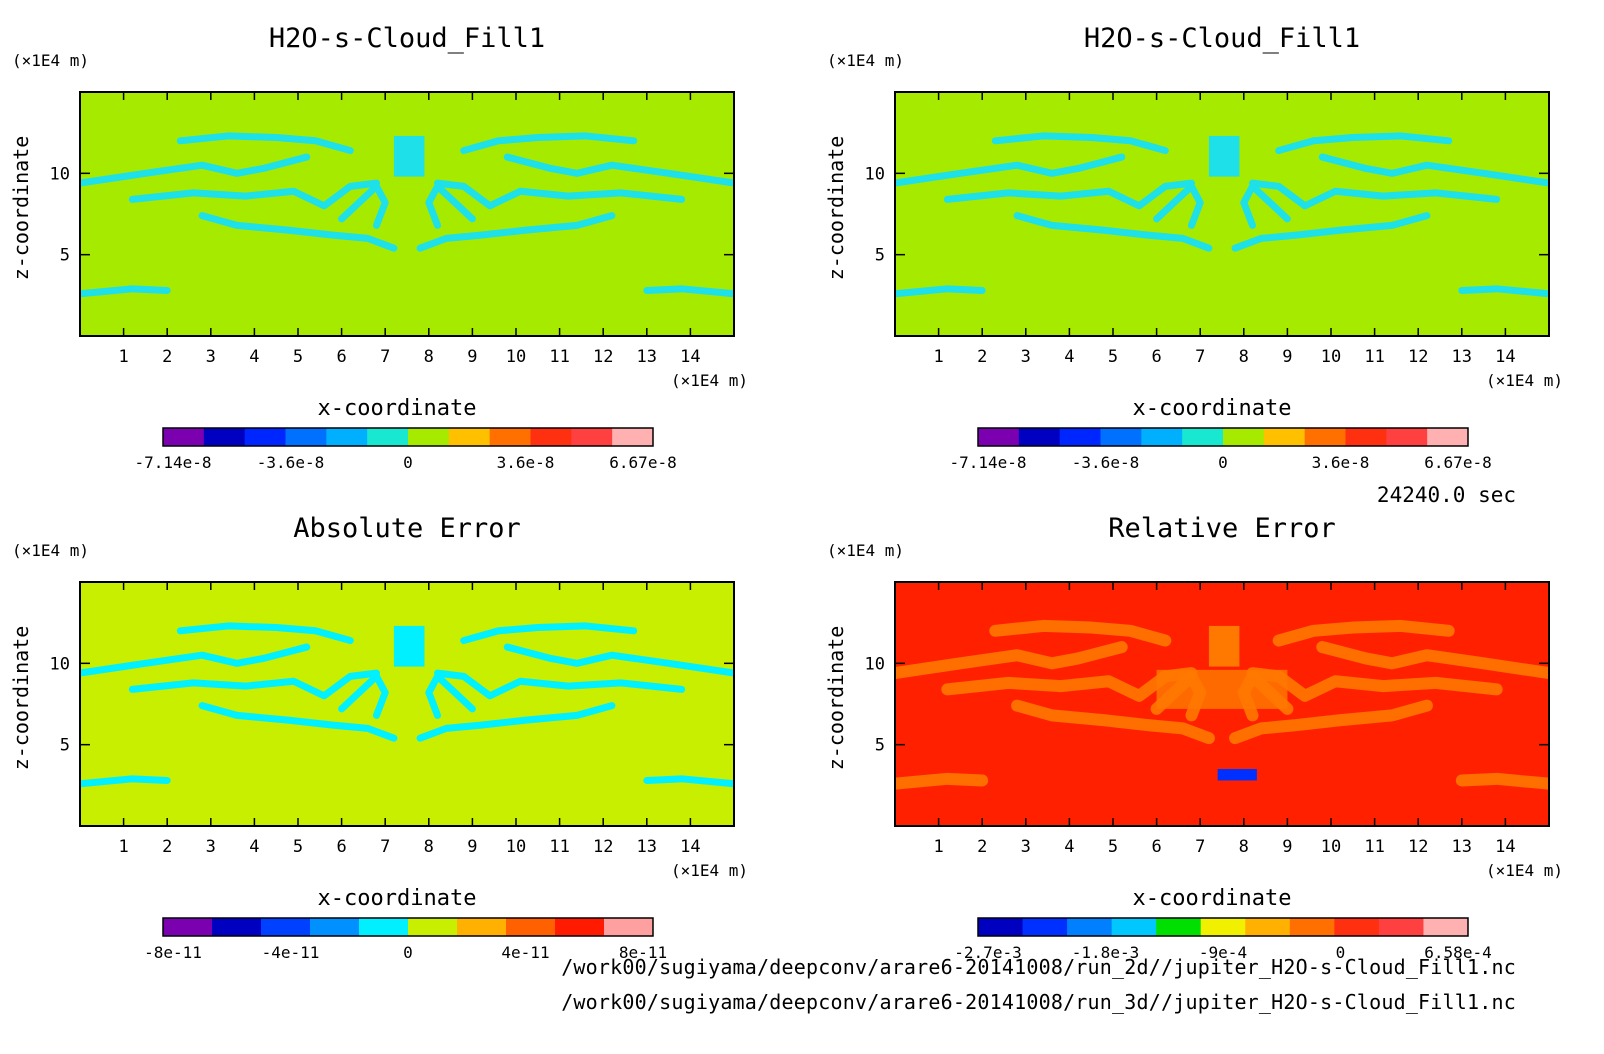 The width and height of the screenshot is (1604, 1054). Describe the element at coordinates (405, 449) in the screenshot. I see `colorbar: -7.14e-8 -3.6e-8 0 3.6e-8 6.67e-8` at that location.